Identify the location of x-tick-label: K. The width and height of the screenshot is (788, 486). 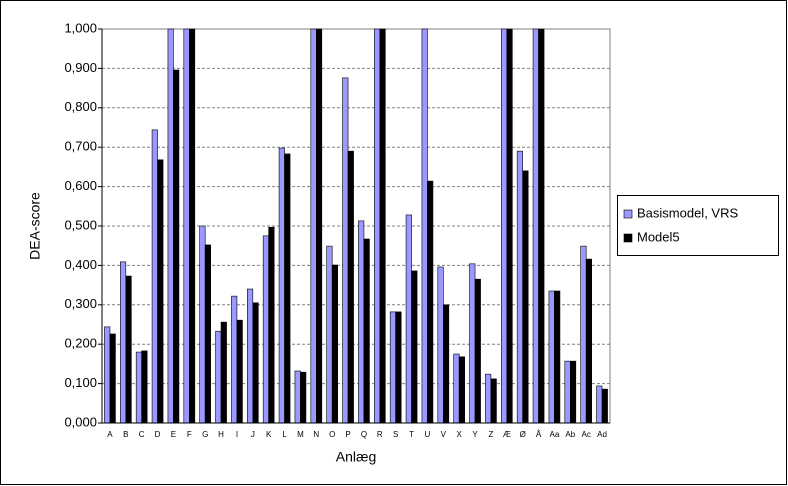
(269, 434).